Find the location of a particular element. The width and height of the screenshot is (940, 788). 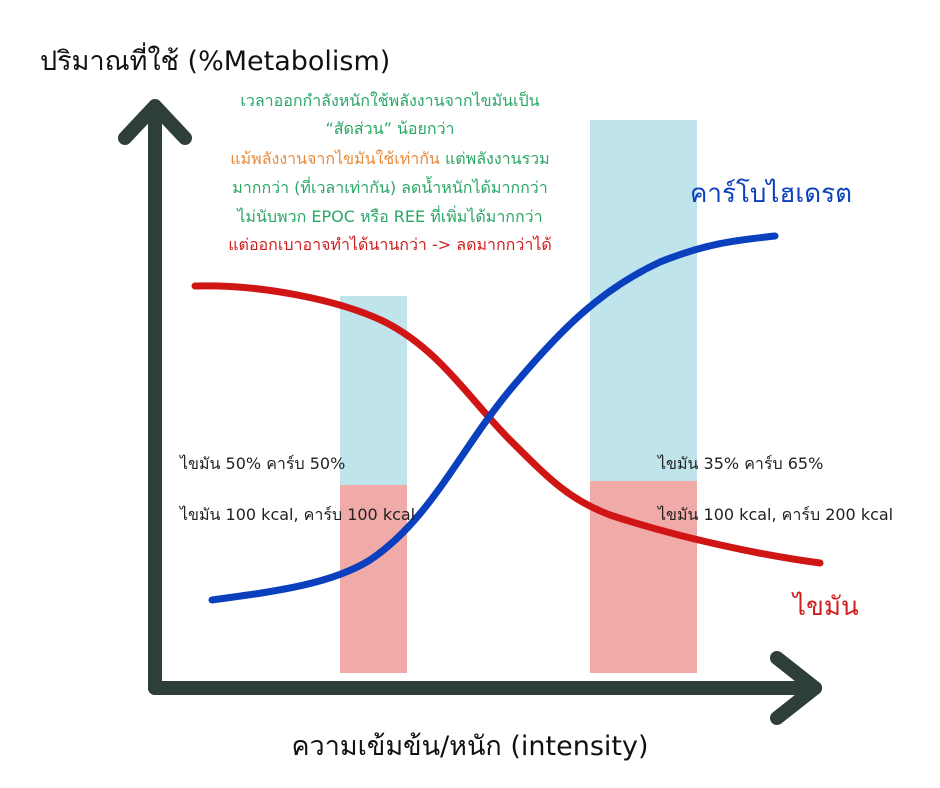

fat-label: ไขมัน is located at coordinates (825, 606).